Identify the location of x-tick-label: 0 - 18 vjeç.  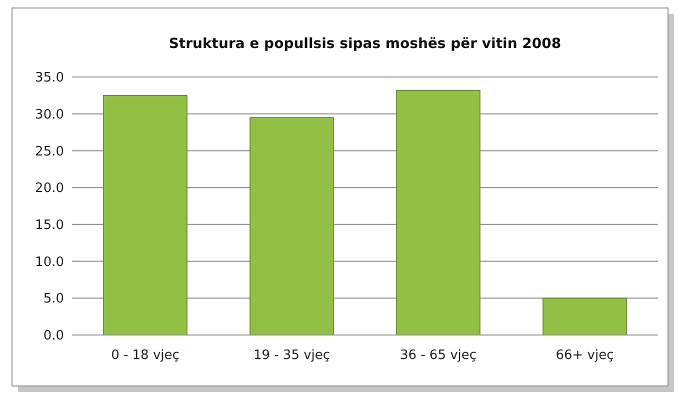
(145, 355).